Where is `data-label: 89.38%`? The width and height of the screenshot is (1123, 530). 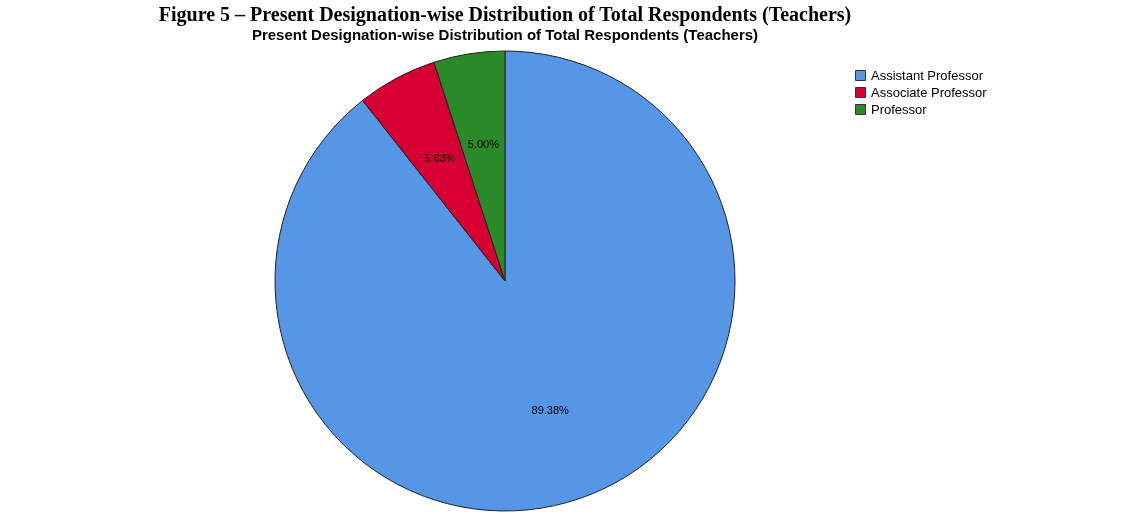 data-label: 89.38% is located at coordinates (550, 410).